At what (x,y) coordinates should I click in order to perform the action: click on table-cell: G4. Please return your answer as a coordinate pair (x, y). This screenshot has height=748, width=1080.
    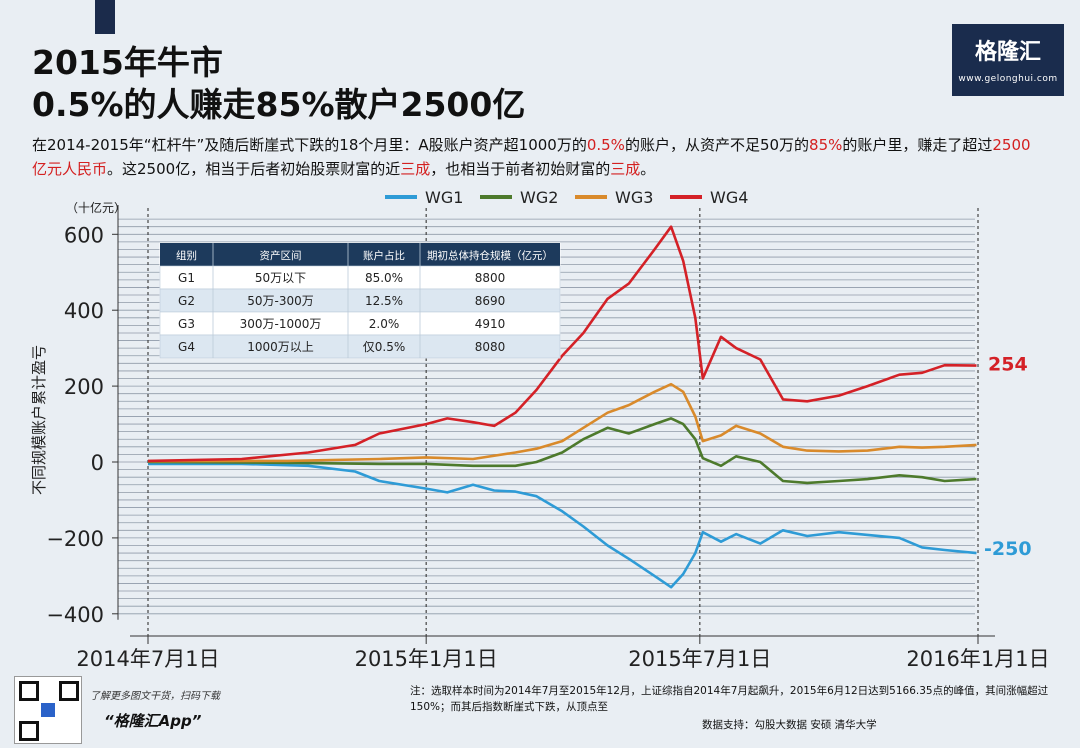
    Looking at the image, I should click on (186, 347).